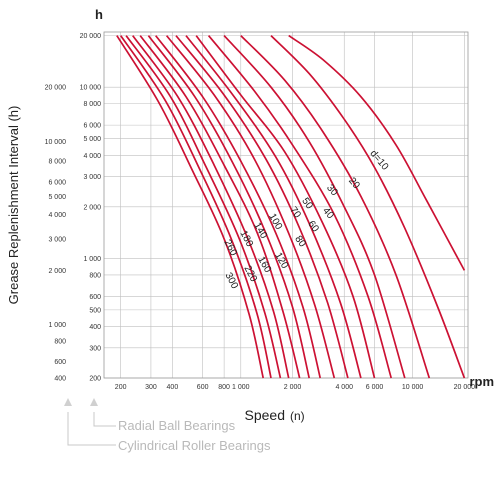  I want to click on x-tick-label: 2 000, so click(293, 387).